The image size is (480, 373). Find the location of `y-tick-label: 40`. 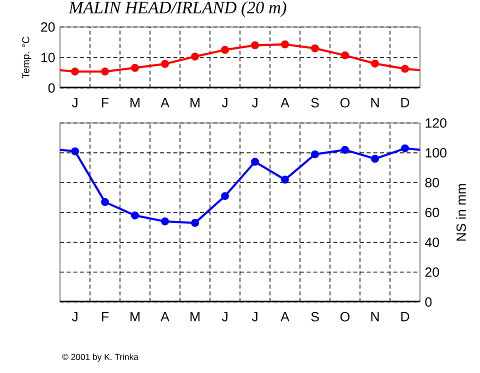

y-tick-label: 40 is located at coordinates (432, 243).